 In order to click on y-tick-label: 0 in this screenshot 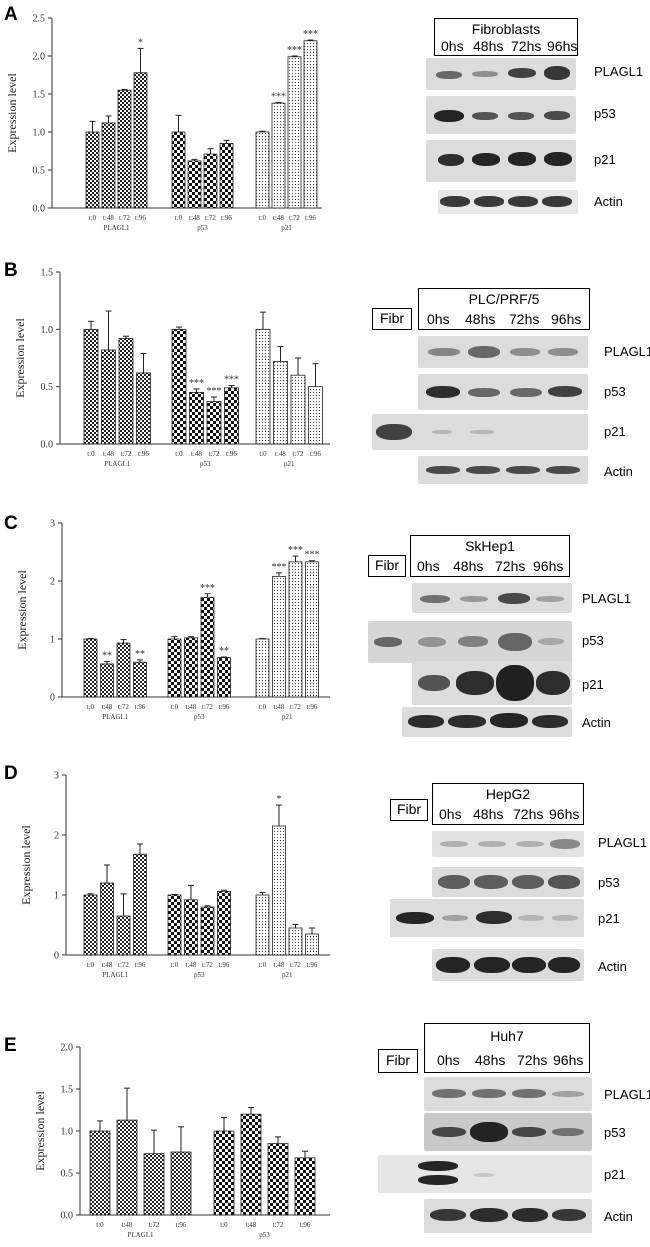, I will do `click(52, 698)`.